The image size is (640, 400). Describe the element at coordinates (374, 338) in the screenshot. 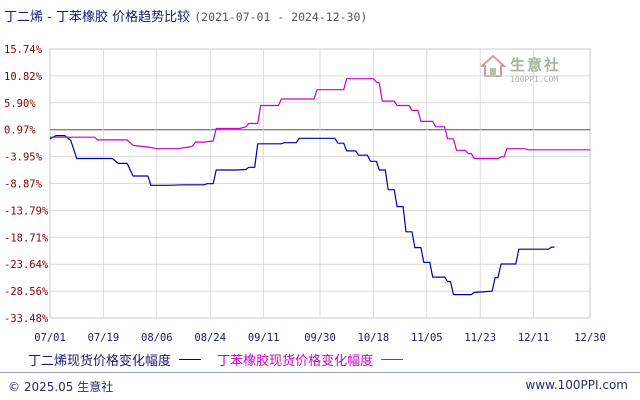

I see `x-tick-label: 10/18` at that location.